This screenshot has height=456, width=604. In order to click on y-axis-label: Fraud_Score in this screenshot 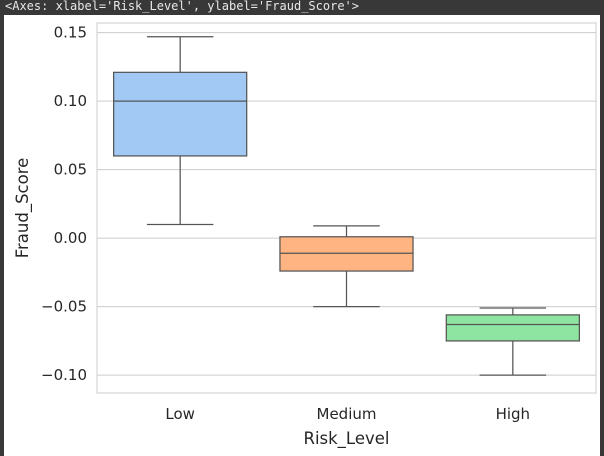, I will do `click(23, 208)`.